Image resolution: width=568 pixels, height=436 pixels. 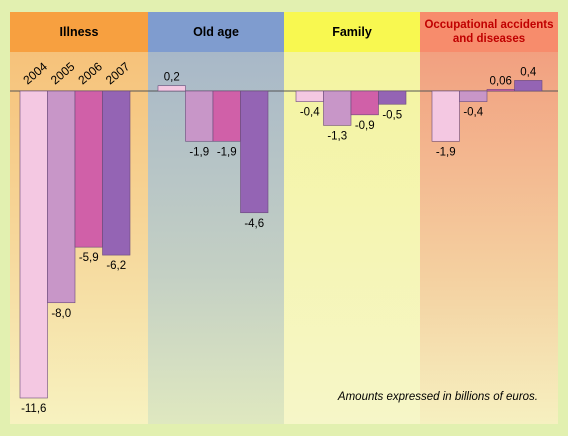 What do you see at coordinates (392, 115) in the screenshot?
I see `value-label: -0,5` at bounding box center [392, 115].